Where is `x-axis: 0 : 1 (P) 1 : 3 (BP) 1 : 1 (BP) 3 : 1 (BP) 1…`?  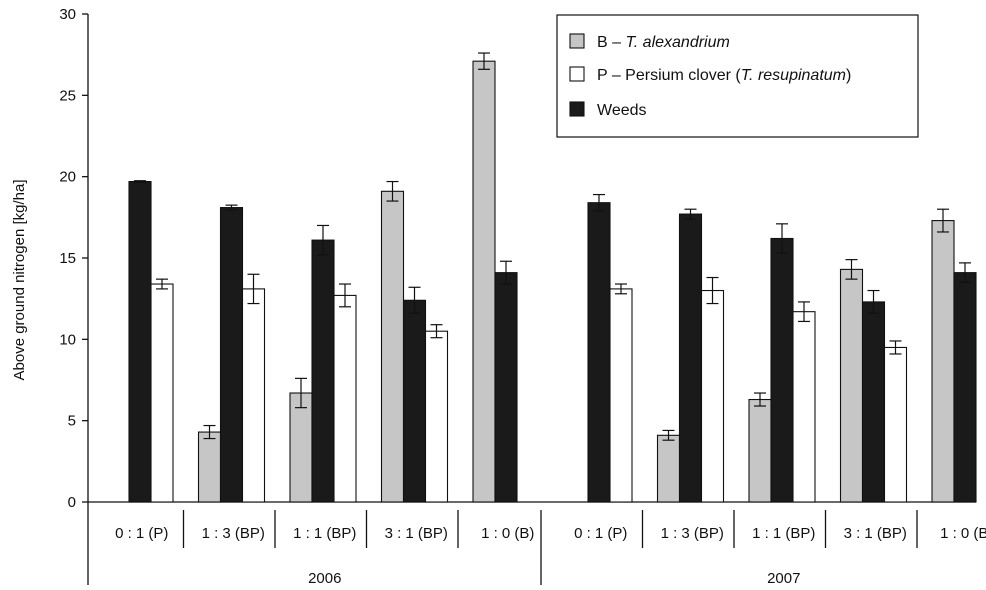
x-axis: 0 : 1 (P) 1 : 3 (BP) 1 : 1 (BP) 3 : 1 (BP) 1… is located at coordinates (537, 544).